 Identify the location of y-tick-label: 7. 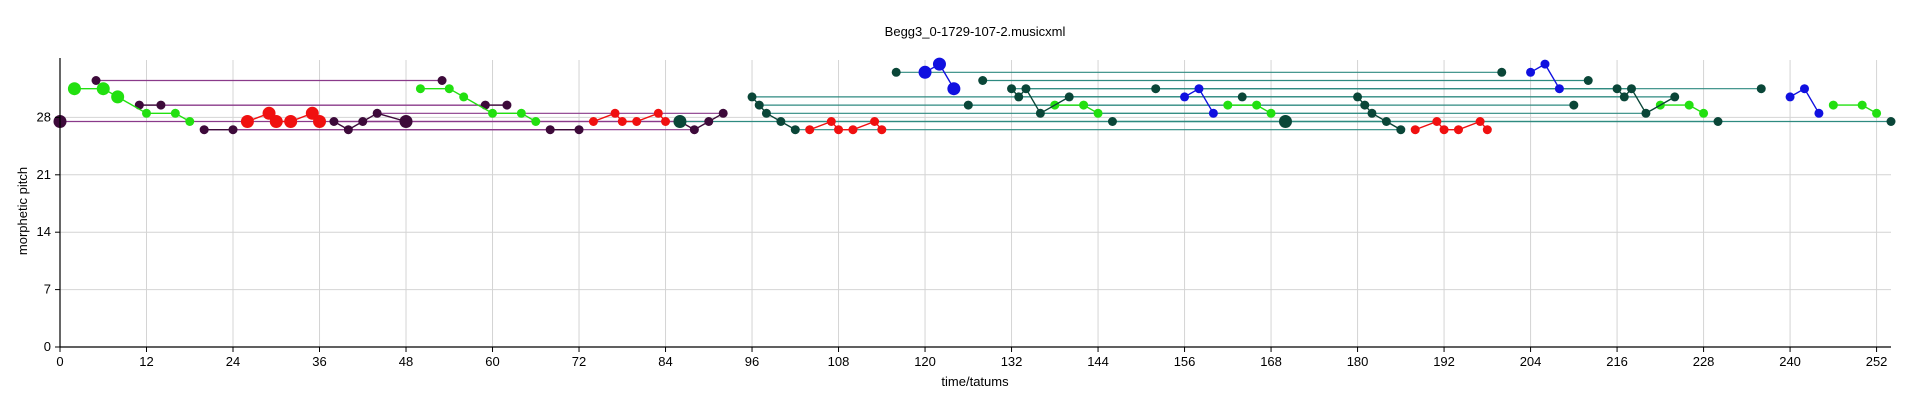
(47, 289).